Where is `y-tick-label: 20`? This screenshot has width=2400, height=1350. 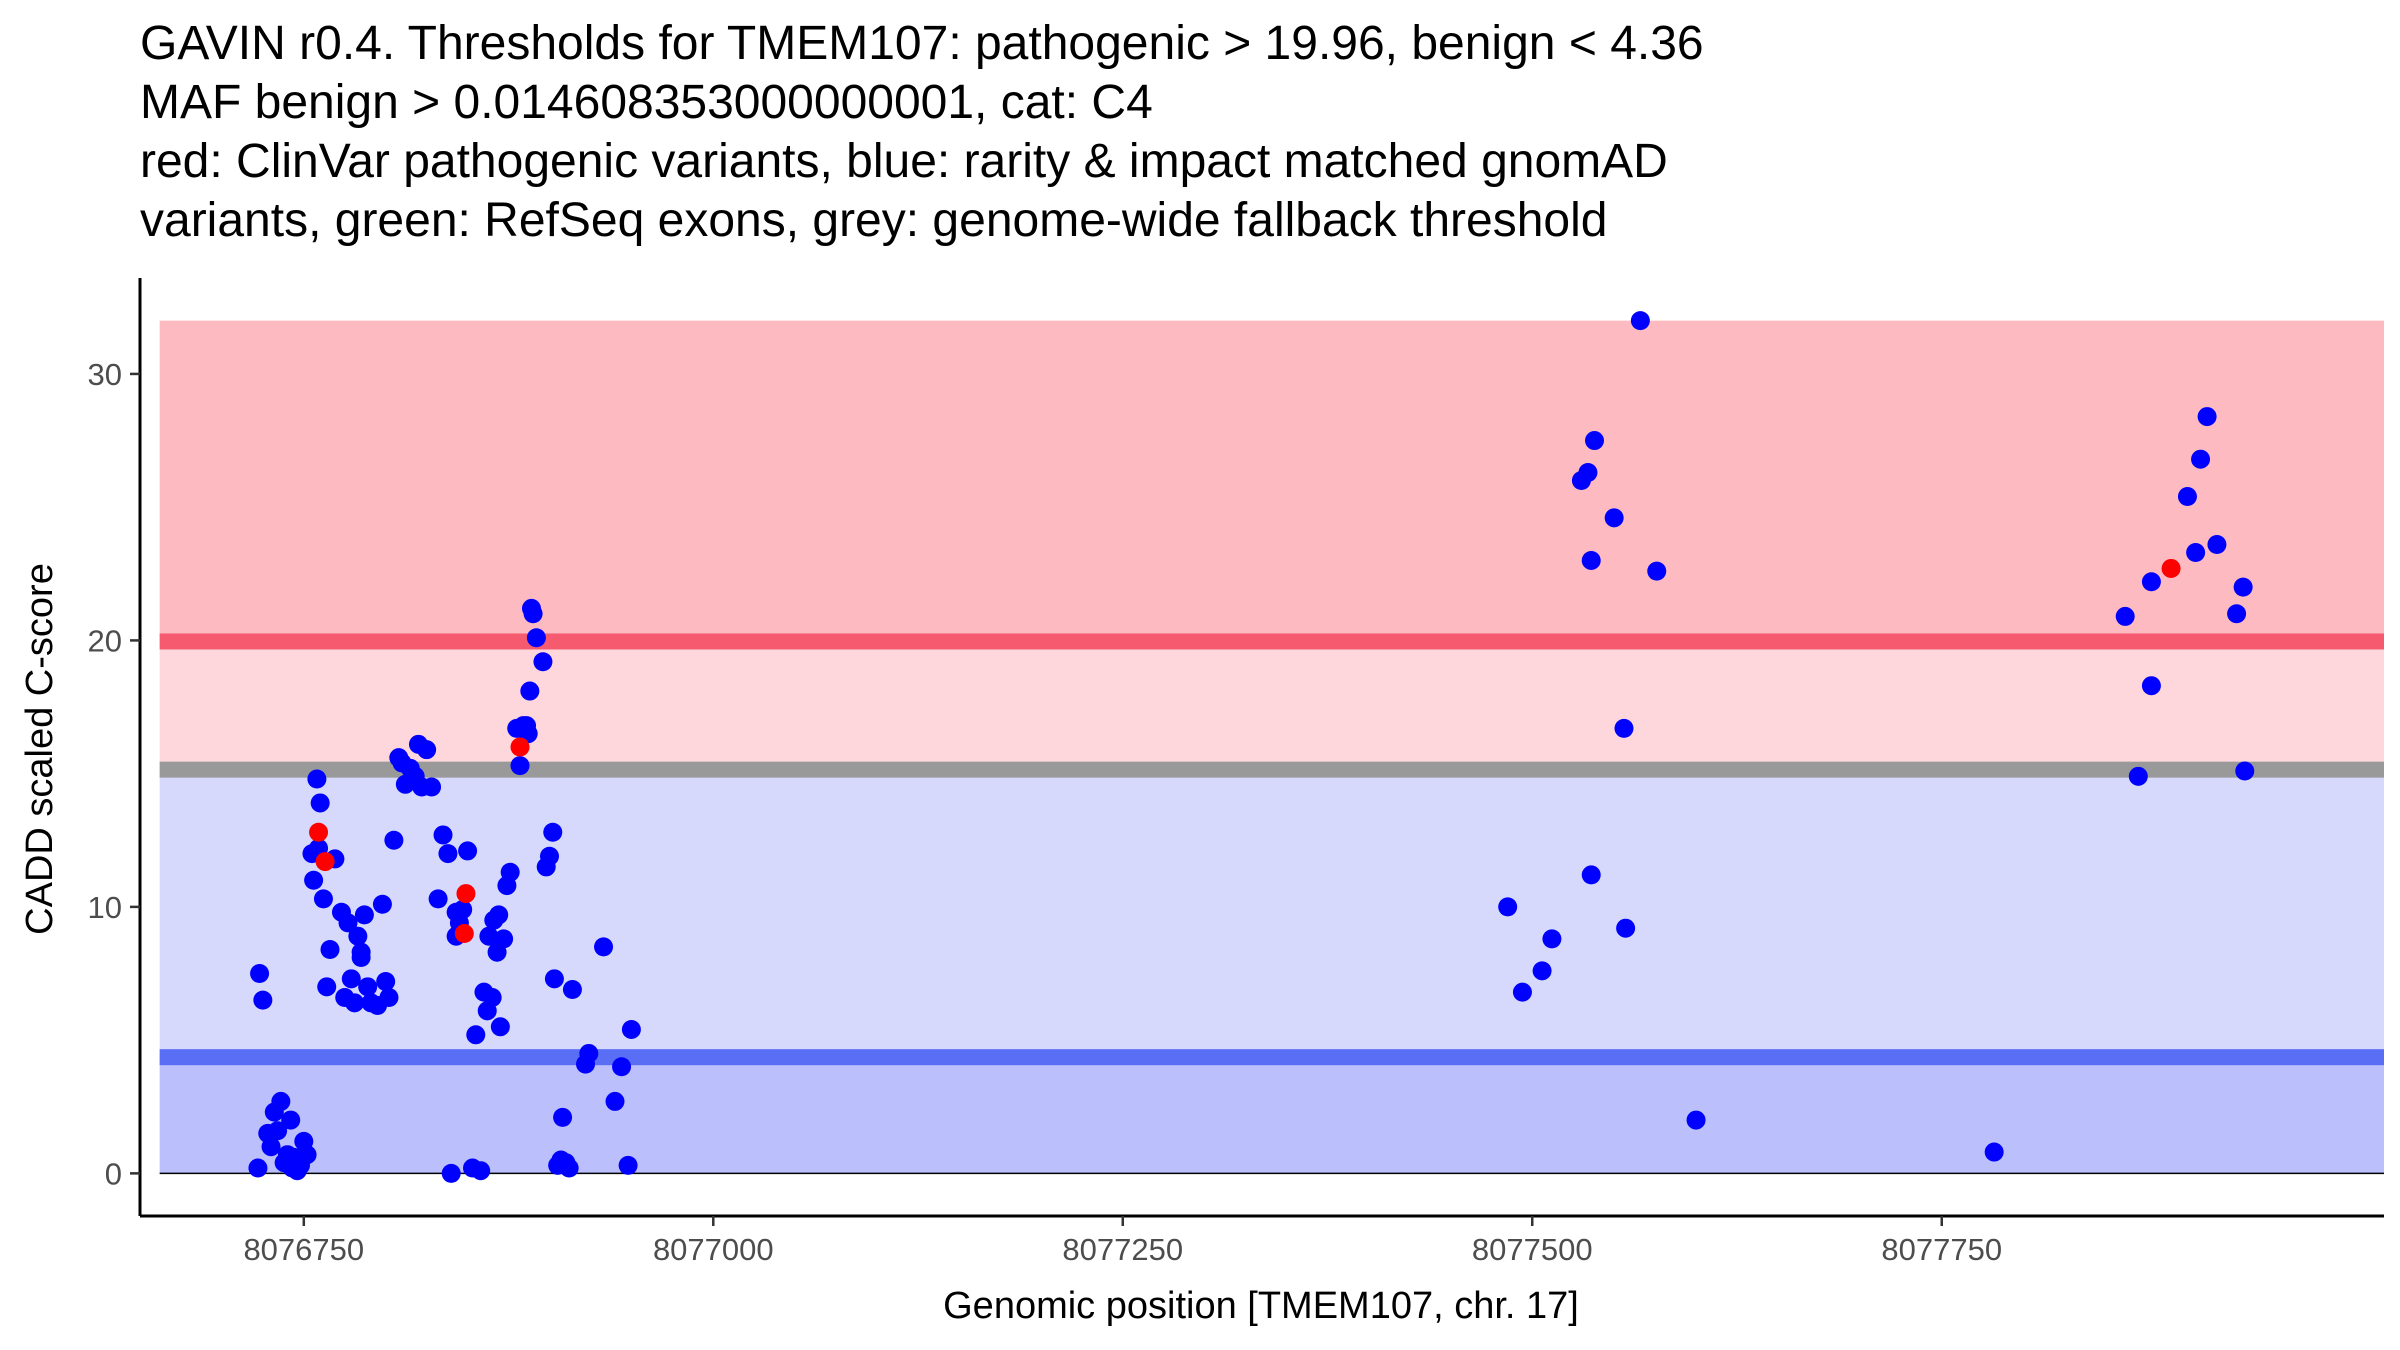
y-tick-label: 20 is located at coordinates (105, 640).